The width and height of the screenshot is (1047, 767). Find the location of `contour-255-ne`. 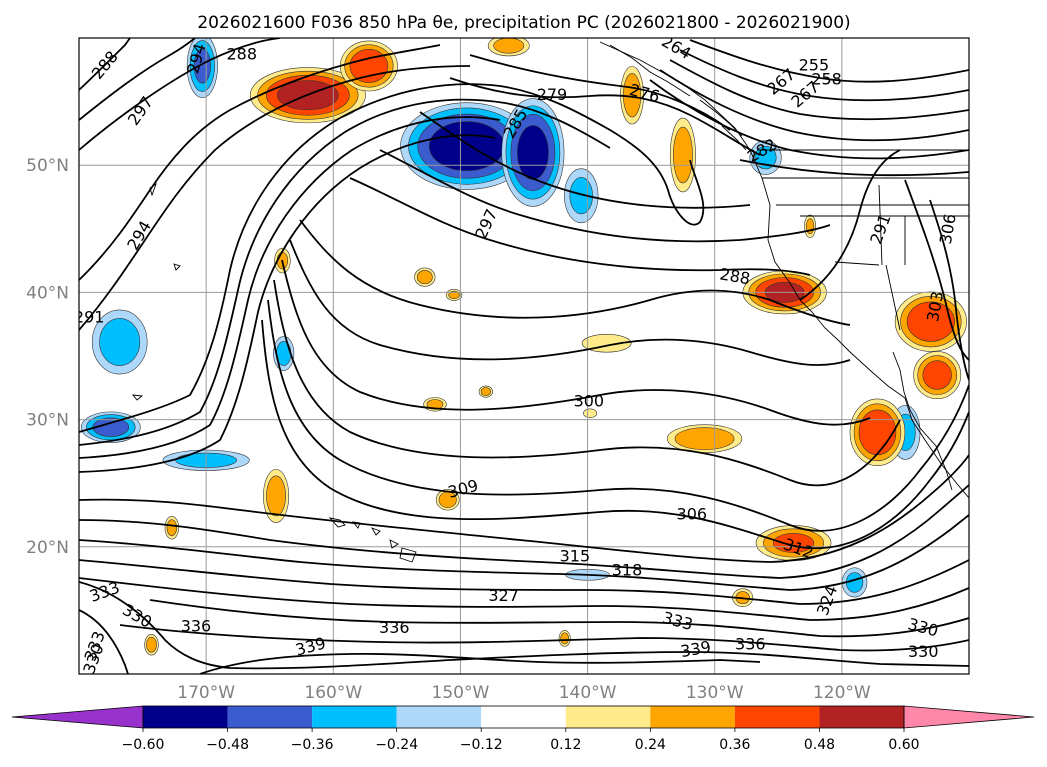

contour-255-ne is located at coordinates (829, 61).